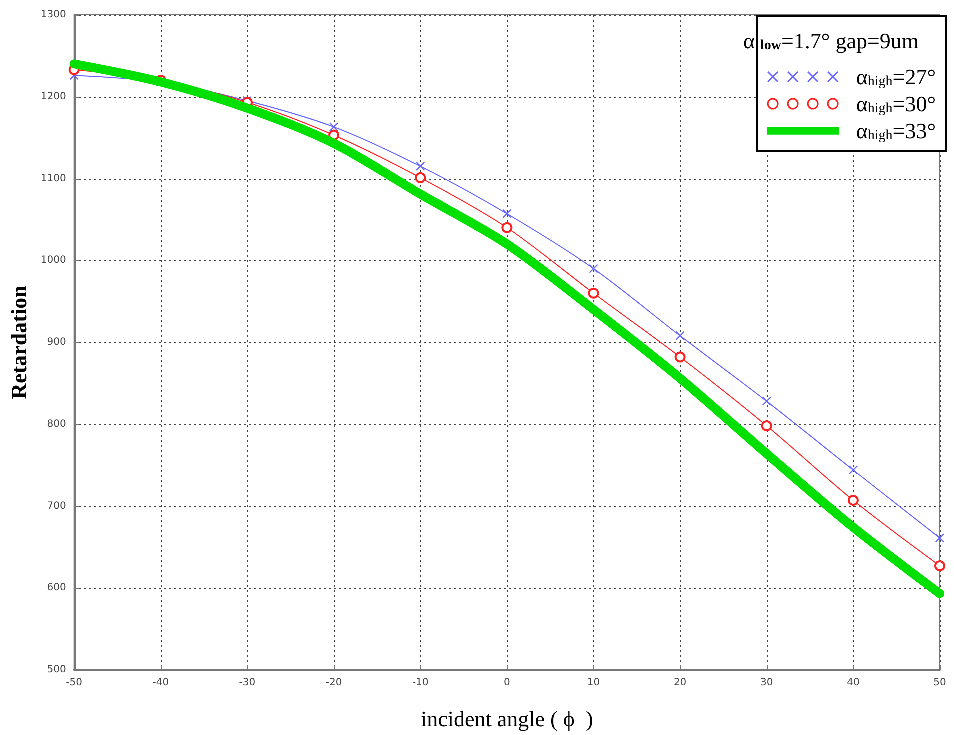 The image size is (954, 735). Describe the element at coordinates (53, 96) in the screenshot. I see `y-tick-label: 1200` at that location.